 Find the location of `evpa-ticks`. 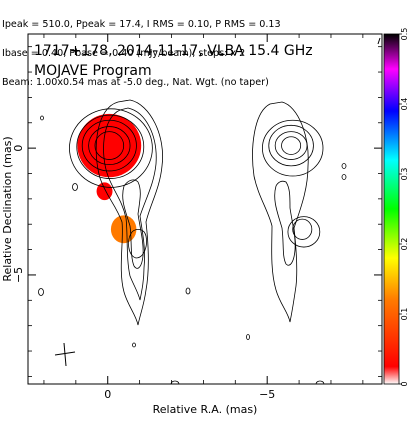

evpa-ticks is located at coordinates (379, 41).